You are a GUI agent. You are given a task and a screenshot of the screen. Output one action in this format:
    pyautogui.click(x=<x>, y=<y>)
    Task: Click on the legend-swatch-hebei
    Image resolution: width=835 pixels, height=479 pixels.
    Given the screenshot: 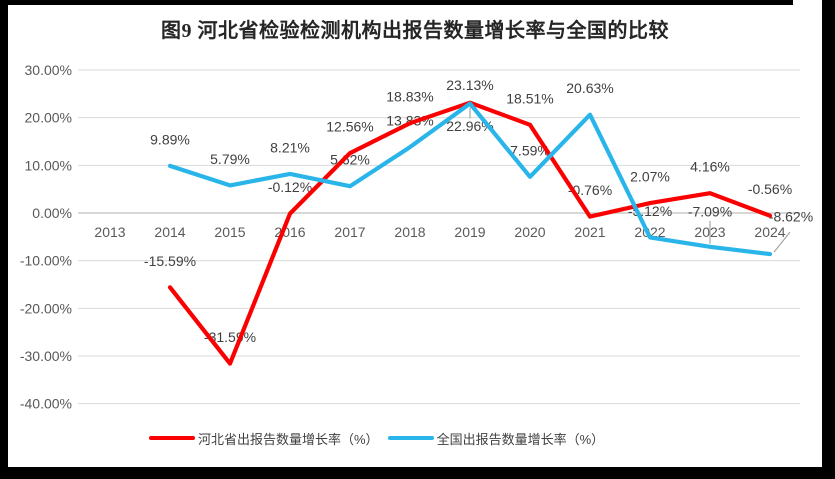 What is the action you would take?
    pyautogui.click(x=172, y=438)
    